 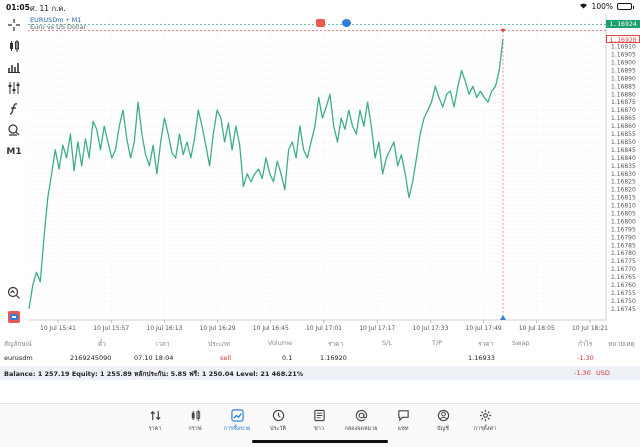 What do you see at coordinates (237, 415) in the screenshot?
I see `trade-chart-icon` at bounding box center [237, 415].